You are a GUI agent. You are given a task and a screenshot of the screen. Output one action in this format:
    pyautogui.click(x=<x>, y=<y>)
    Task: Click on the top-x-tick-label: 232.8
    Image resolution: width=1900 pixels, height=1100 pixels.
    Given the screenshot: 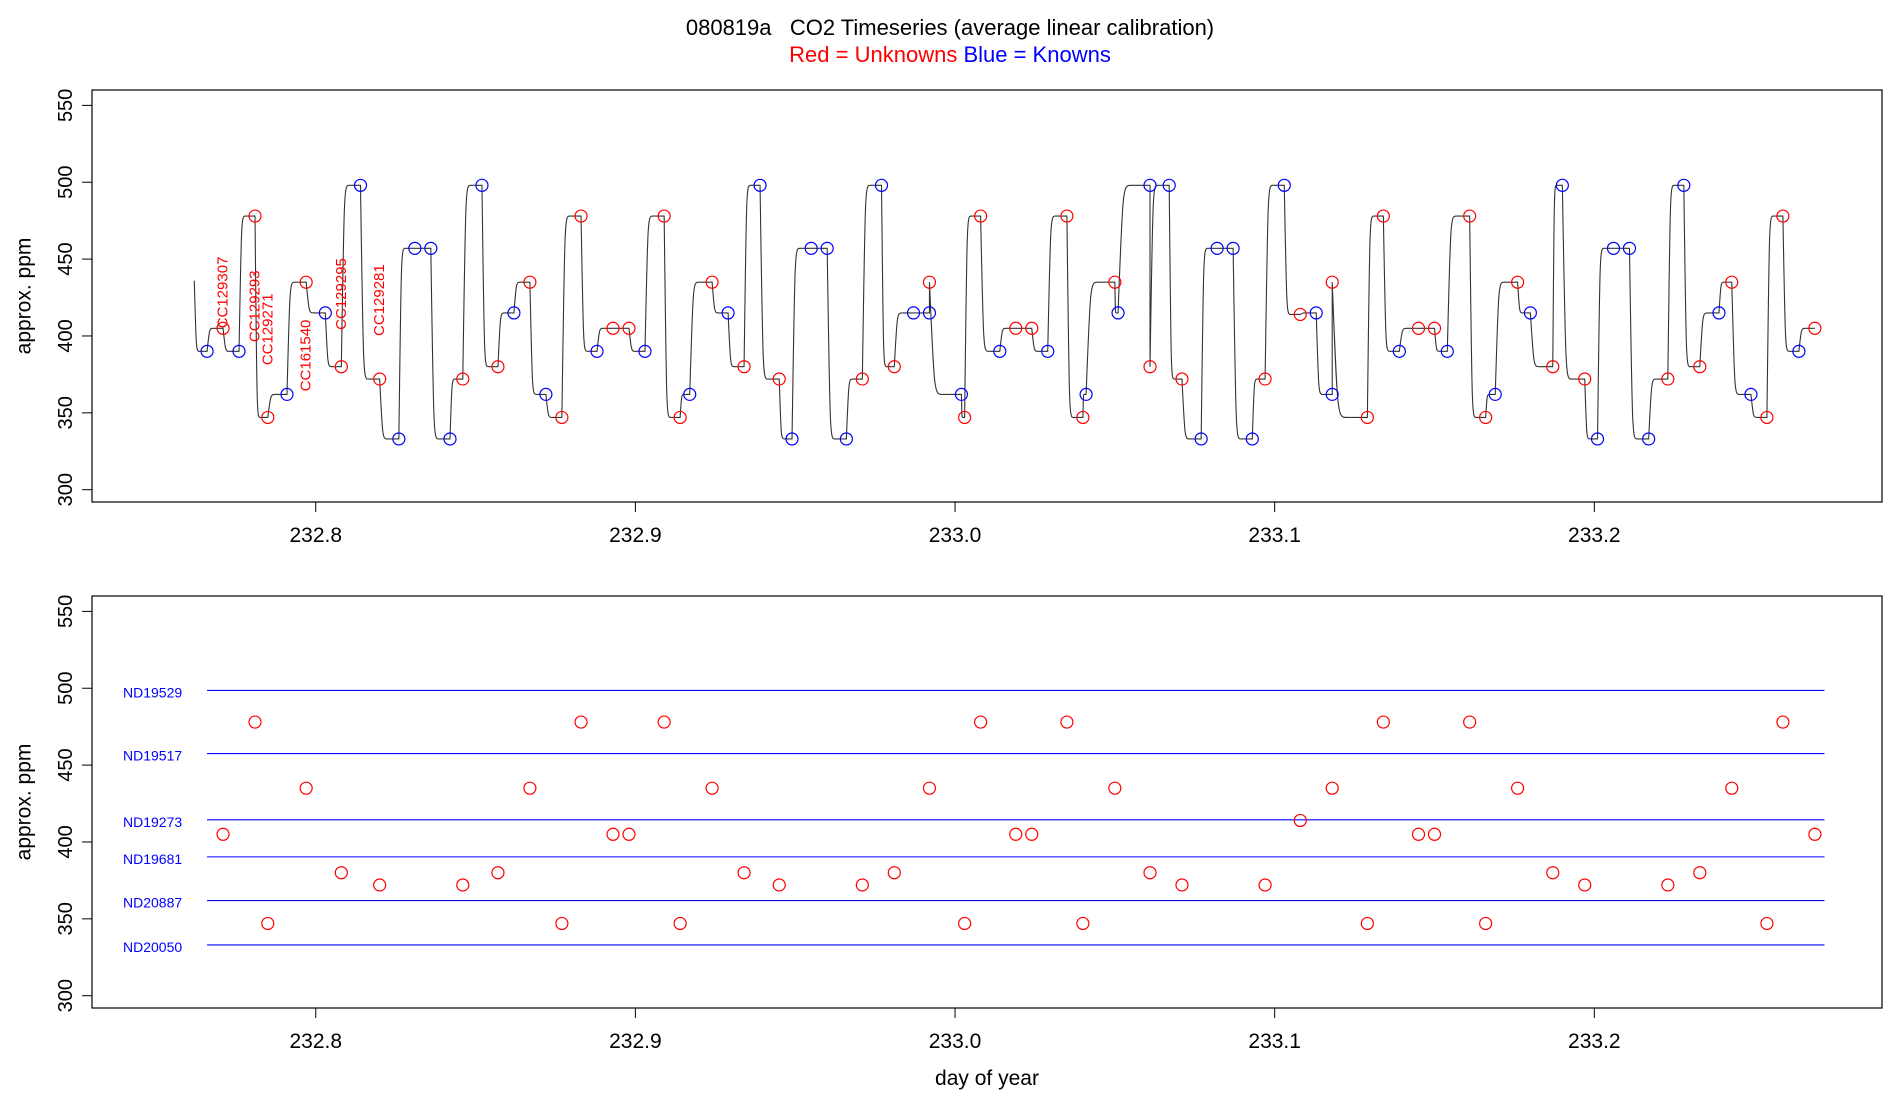 What is the action you would take?
    pyautogui.click(x=315, y=535)
    